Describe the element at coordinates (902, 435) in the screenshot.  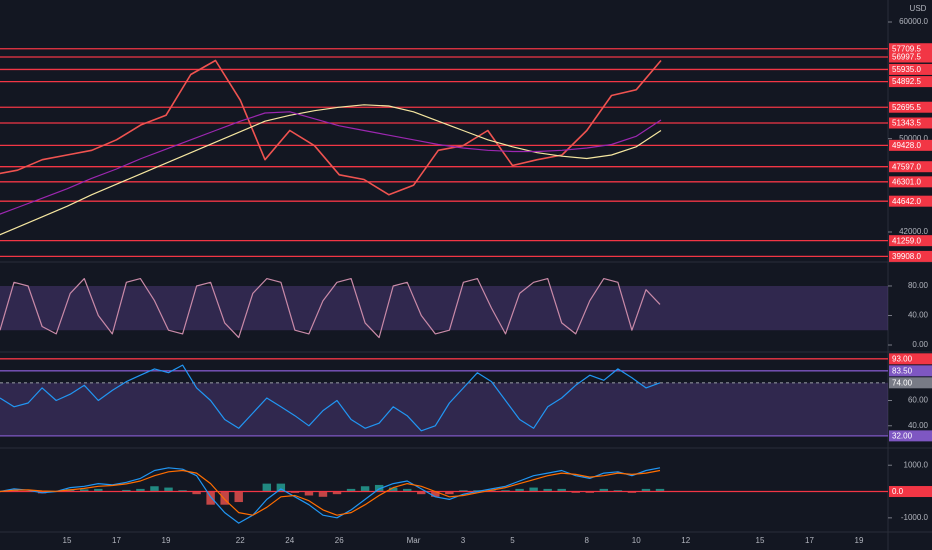
I see `level-label: 32.00` at that location.